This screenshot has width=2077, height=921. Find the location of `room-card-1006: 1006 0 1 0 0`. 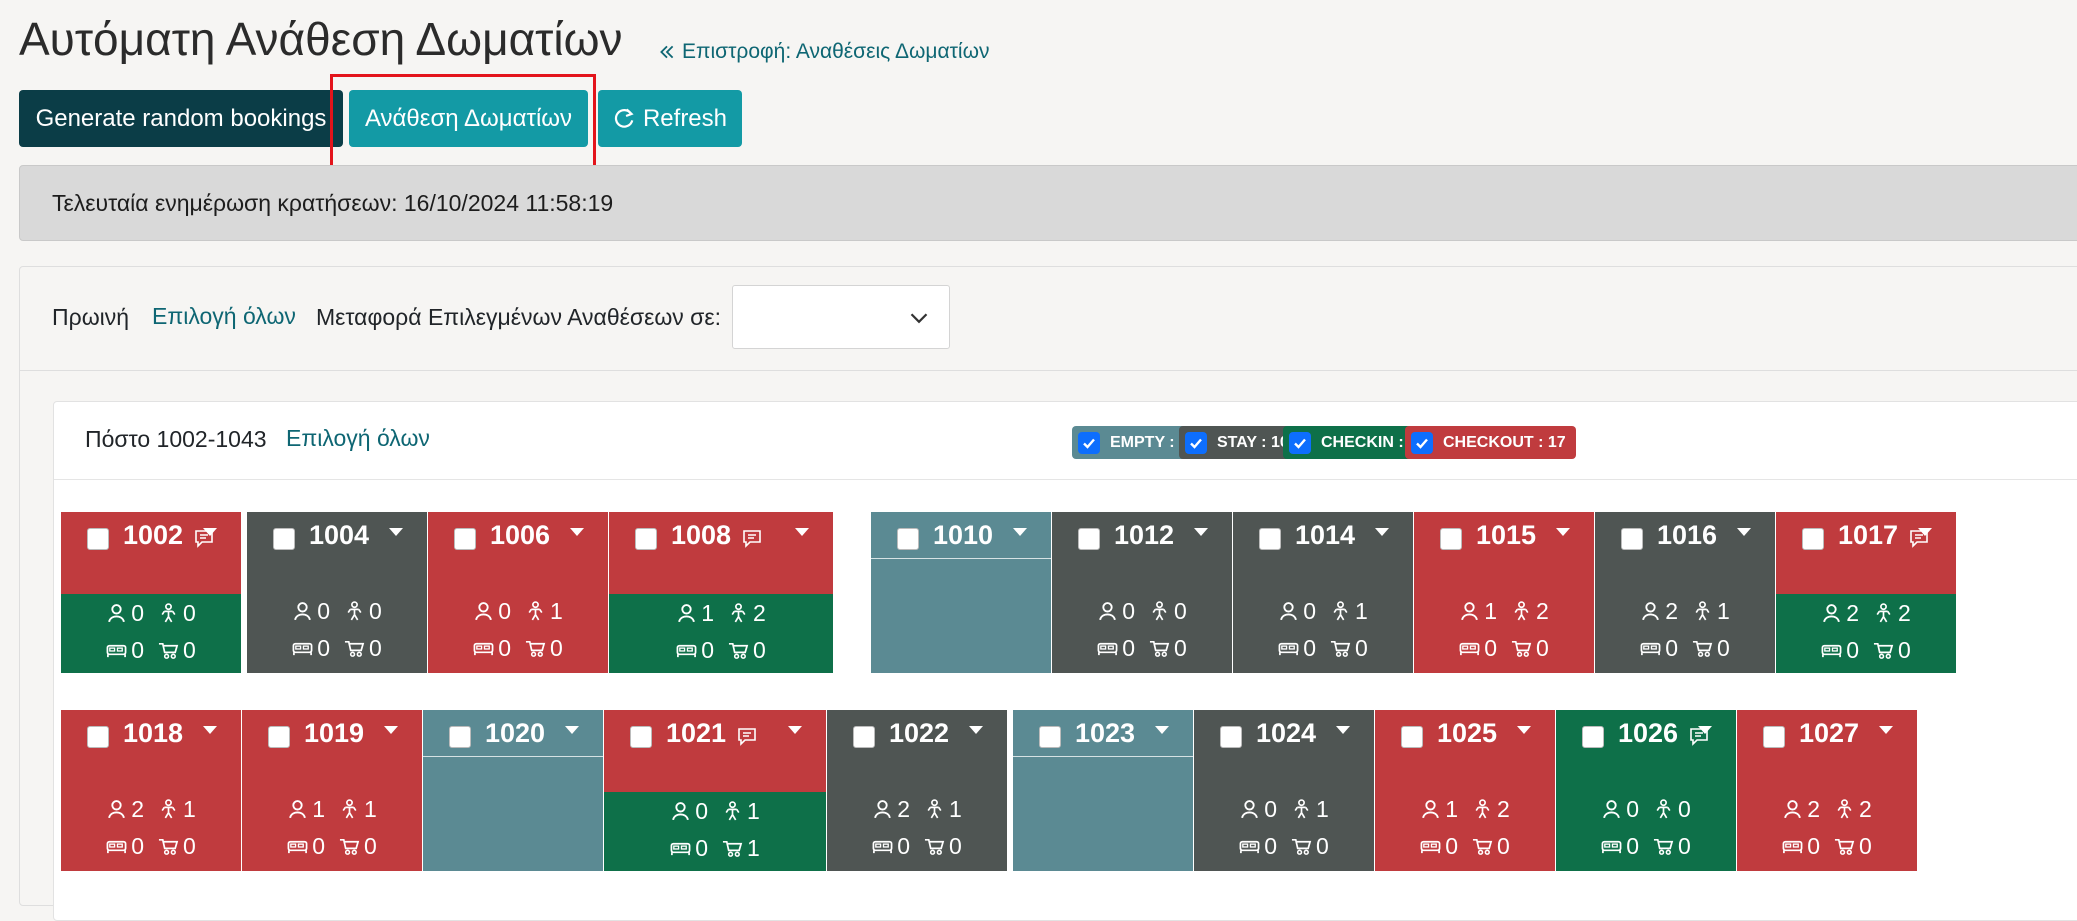

room-card-1006: 1006 0 1 0 0 is located at coordinates (518, 592).